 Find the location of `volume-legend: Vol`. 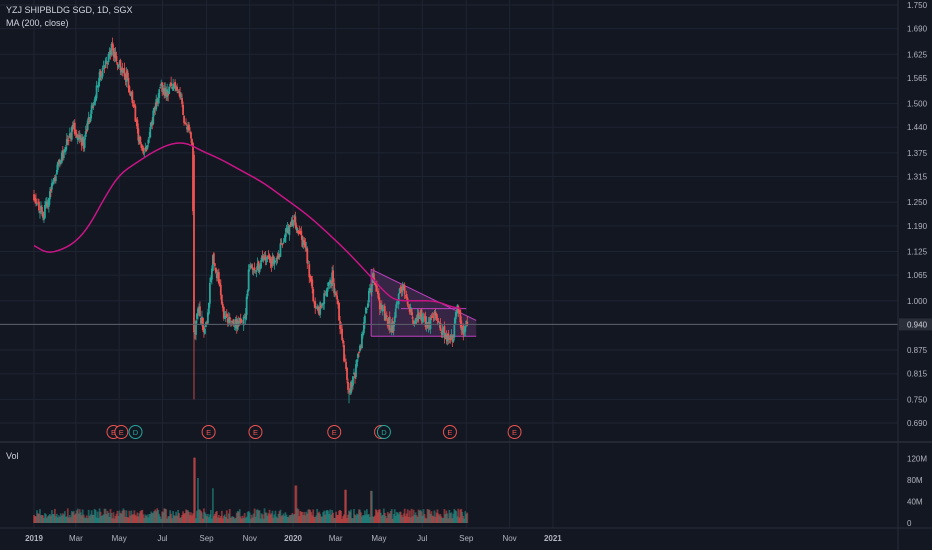

volume-legend: Vol is located at coordinates (12, 456).